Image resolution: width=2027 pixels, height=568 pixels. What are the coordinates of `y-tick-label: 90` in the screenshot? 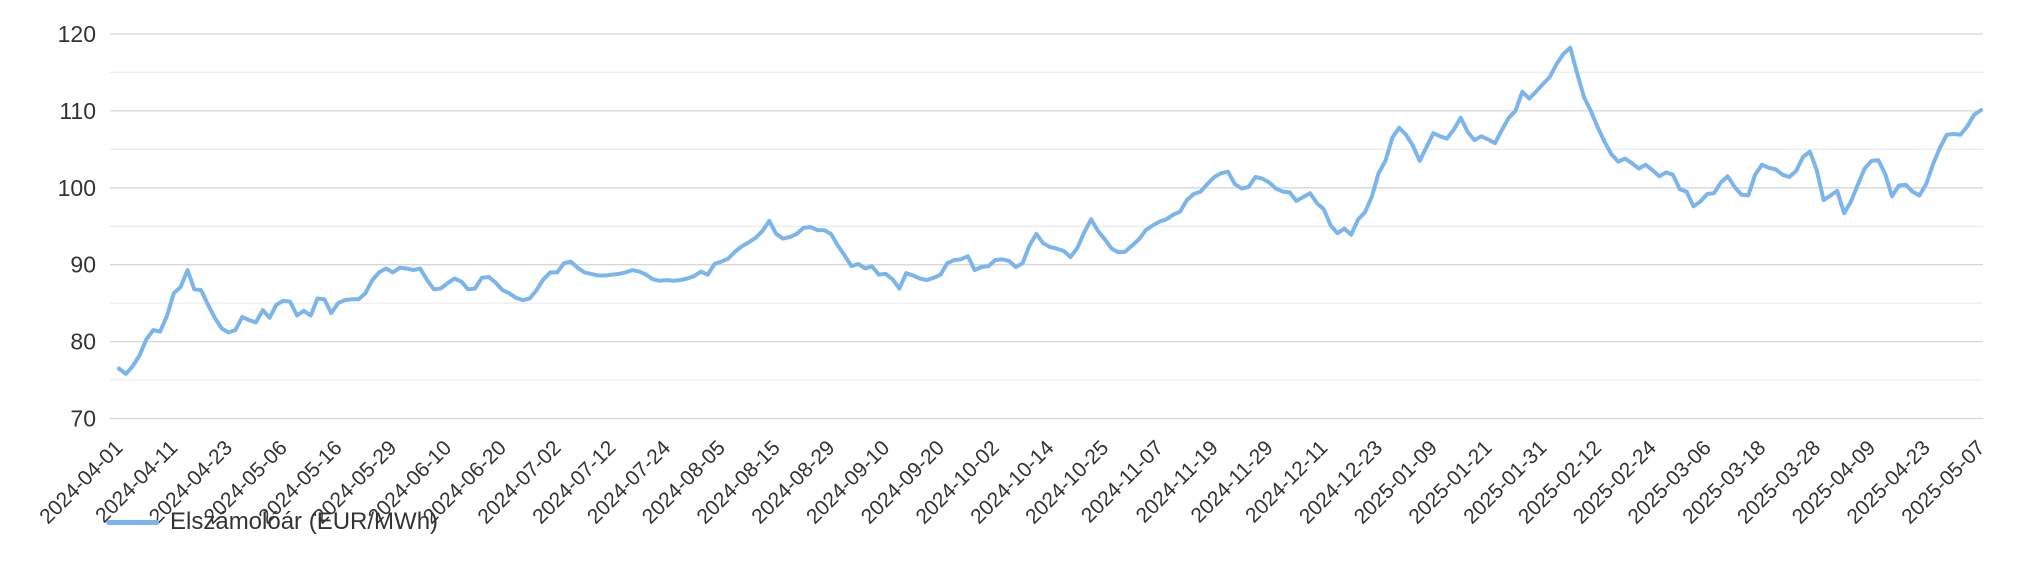 It's located at (83, 265).